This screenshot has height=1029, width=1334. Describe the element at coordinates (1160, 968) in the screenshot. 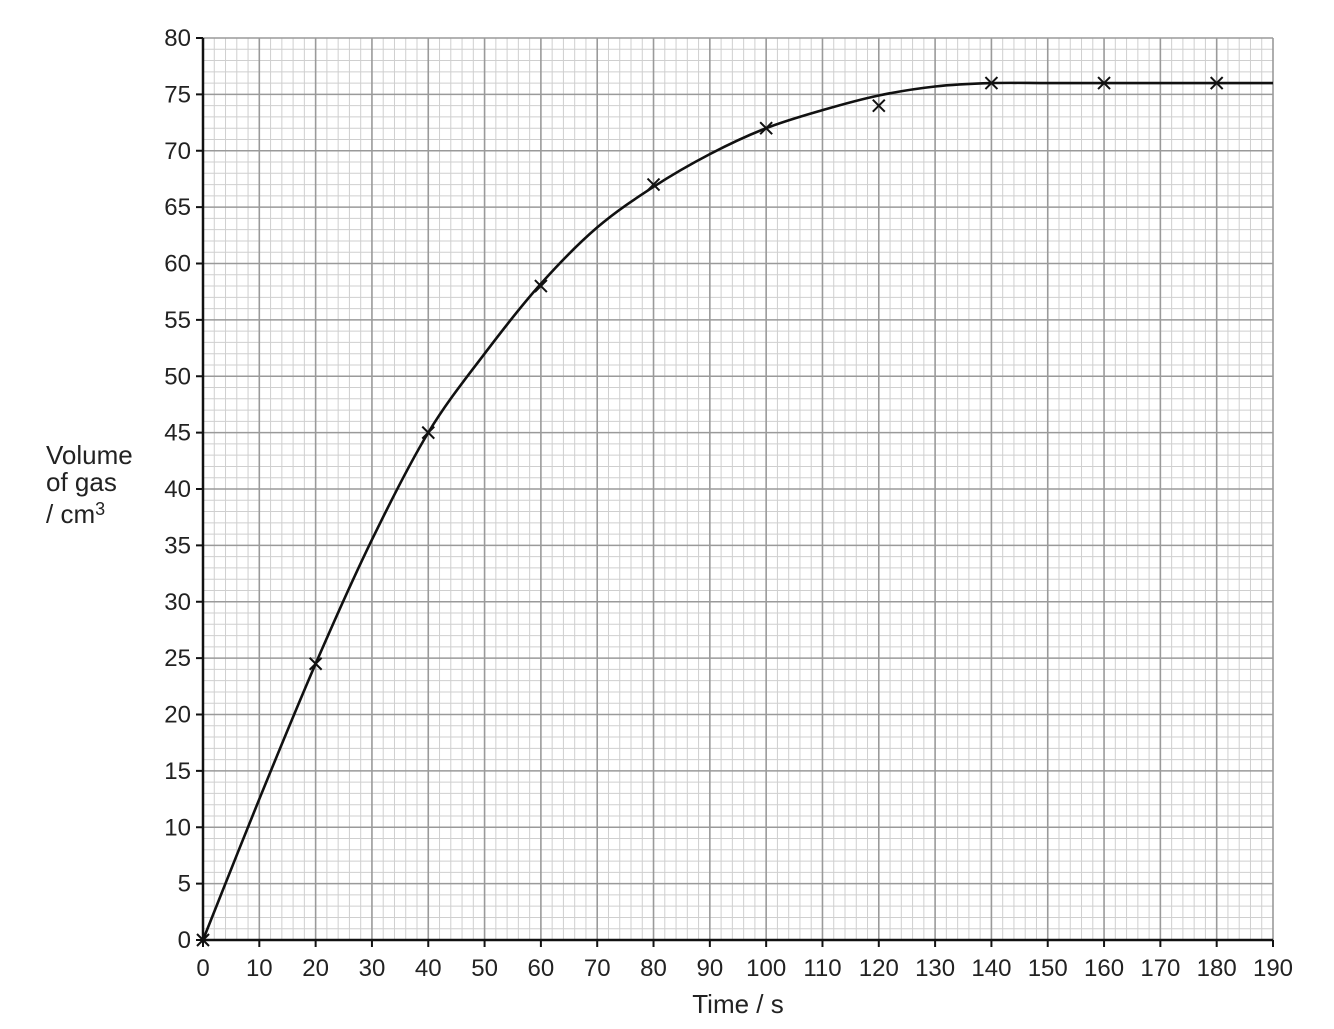

I see `x-tick-label: 170` at that location.